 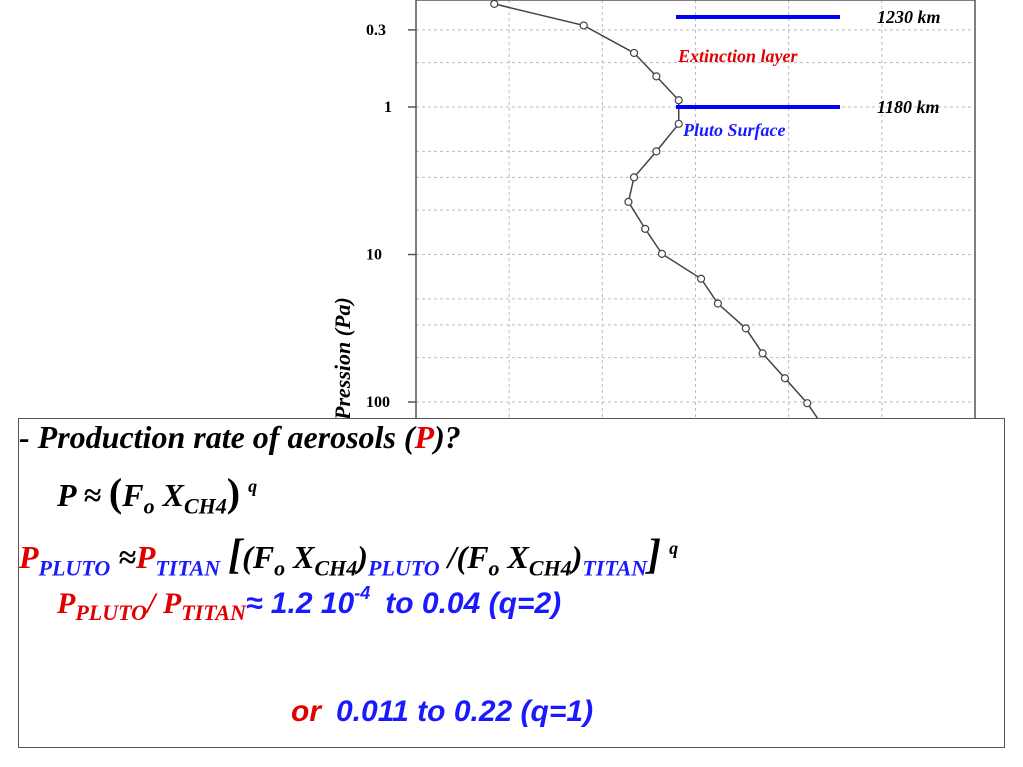 I want to click on f-symbol: F, so click(x=133, y=495).